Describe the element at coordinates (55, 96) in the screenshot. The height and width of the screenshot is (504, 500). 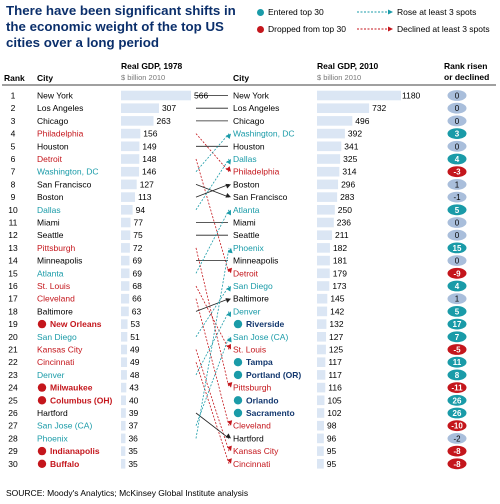
I see `city-1978-new-york: New York` at that location.